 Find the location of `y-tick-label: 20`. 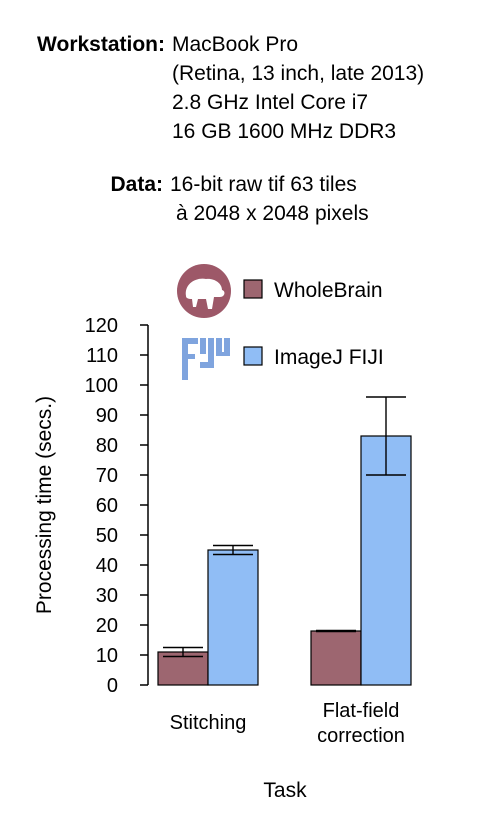

y-tick-label: 20 is located at coordinates (107, 626).